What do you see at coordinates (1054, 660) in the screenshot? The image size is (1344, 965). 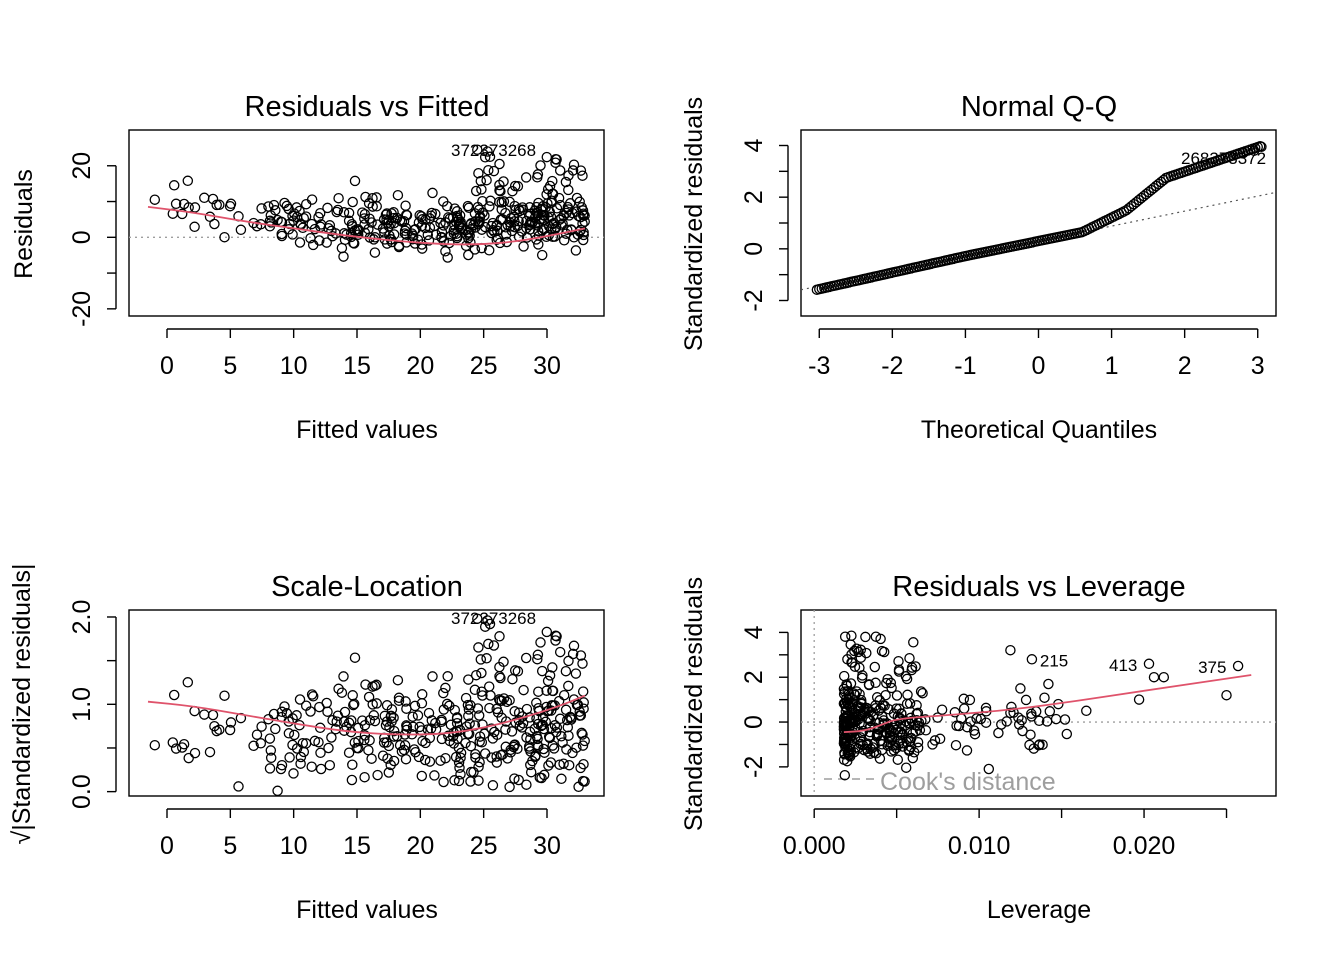 I see `point-id-label: 215` at bounding box center [1054, 660].